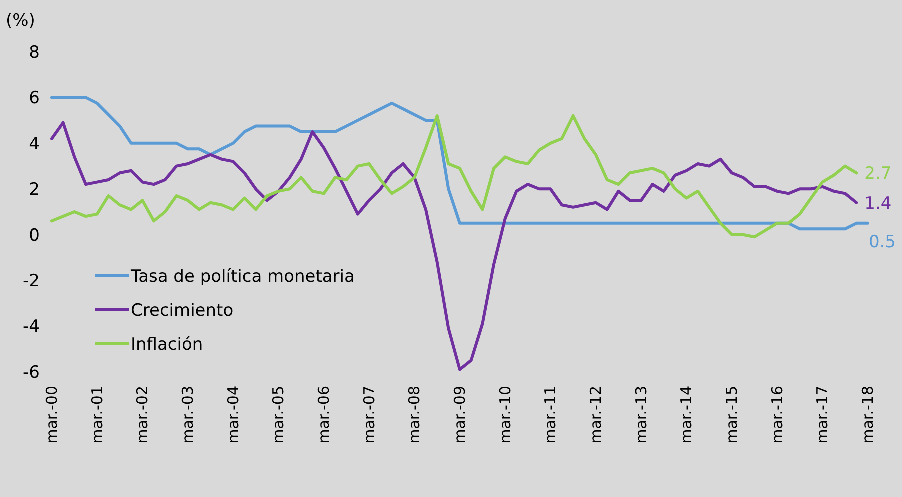 This screenshot has height=497, width=902. What do you see at coordinates (233, 415) in the screenshot?
I see `x-tick-label: mar.-04` at bounding box center [233, 415].